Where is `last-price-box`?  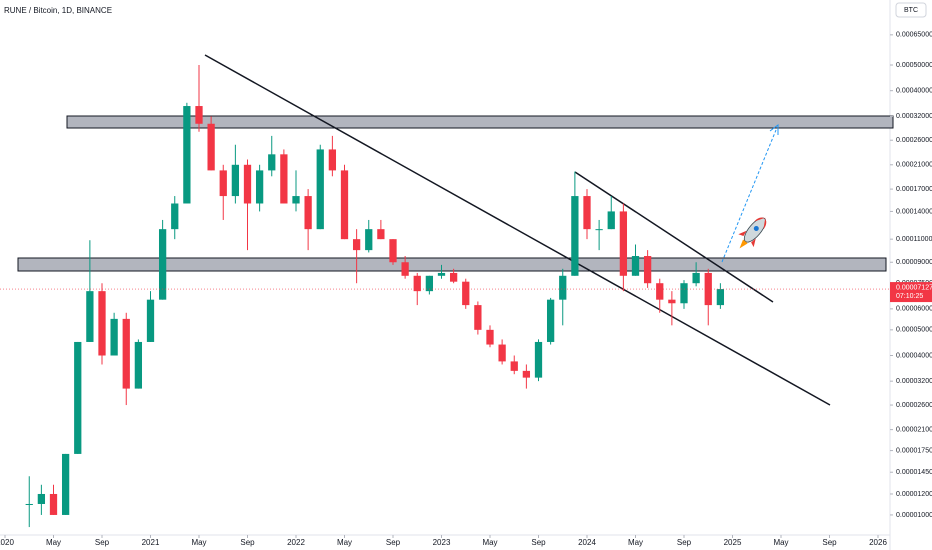 last-price-box is located at coordinates (911, 292).